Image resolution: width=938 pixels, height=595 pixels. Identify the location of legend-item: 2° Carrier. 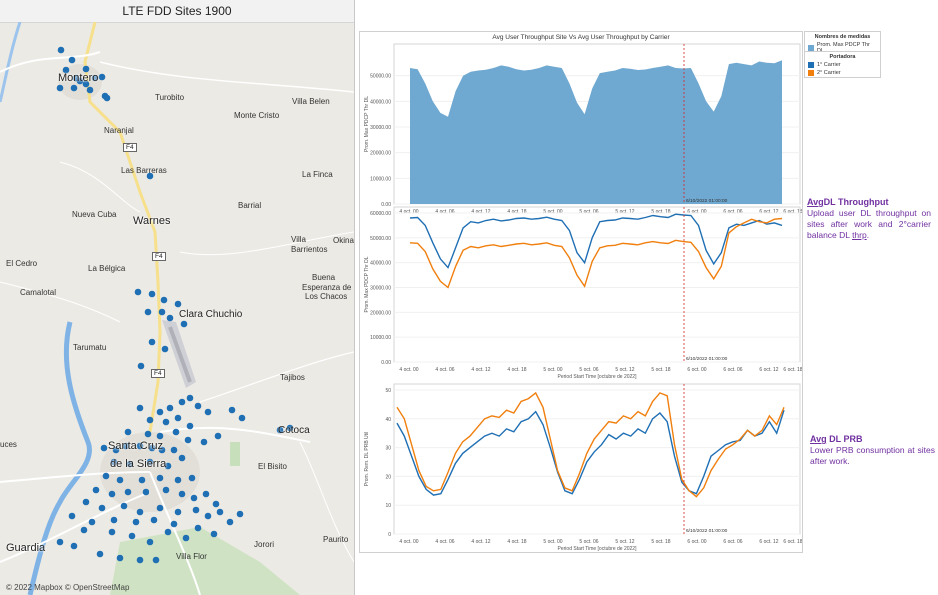
(842, 73).